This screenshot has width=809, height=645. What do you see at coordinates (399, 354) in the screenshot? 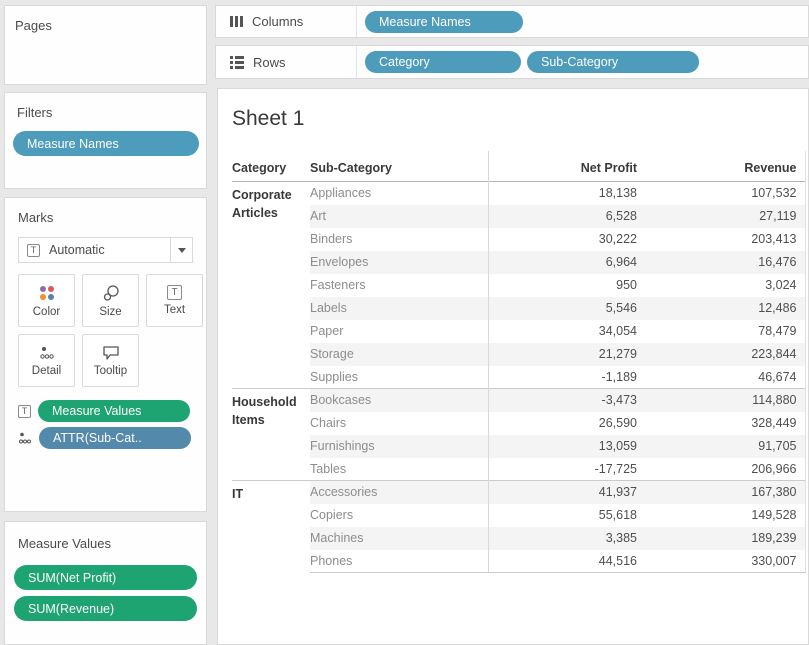
I see `subcategory-cell: Storage` at bounding box center [399, 354].